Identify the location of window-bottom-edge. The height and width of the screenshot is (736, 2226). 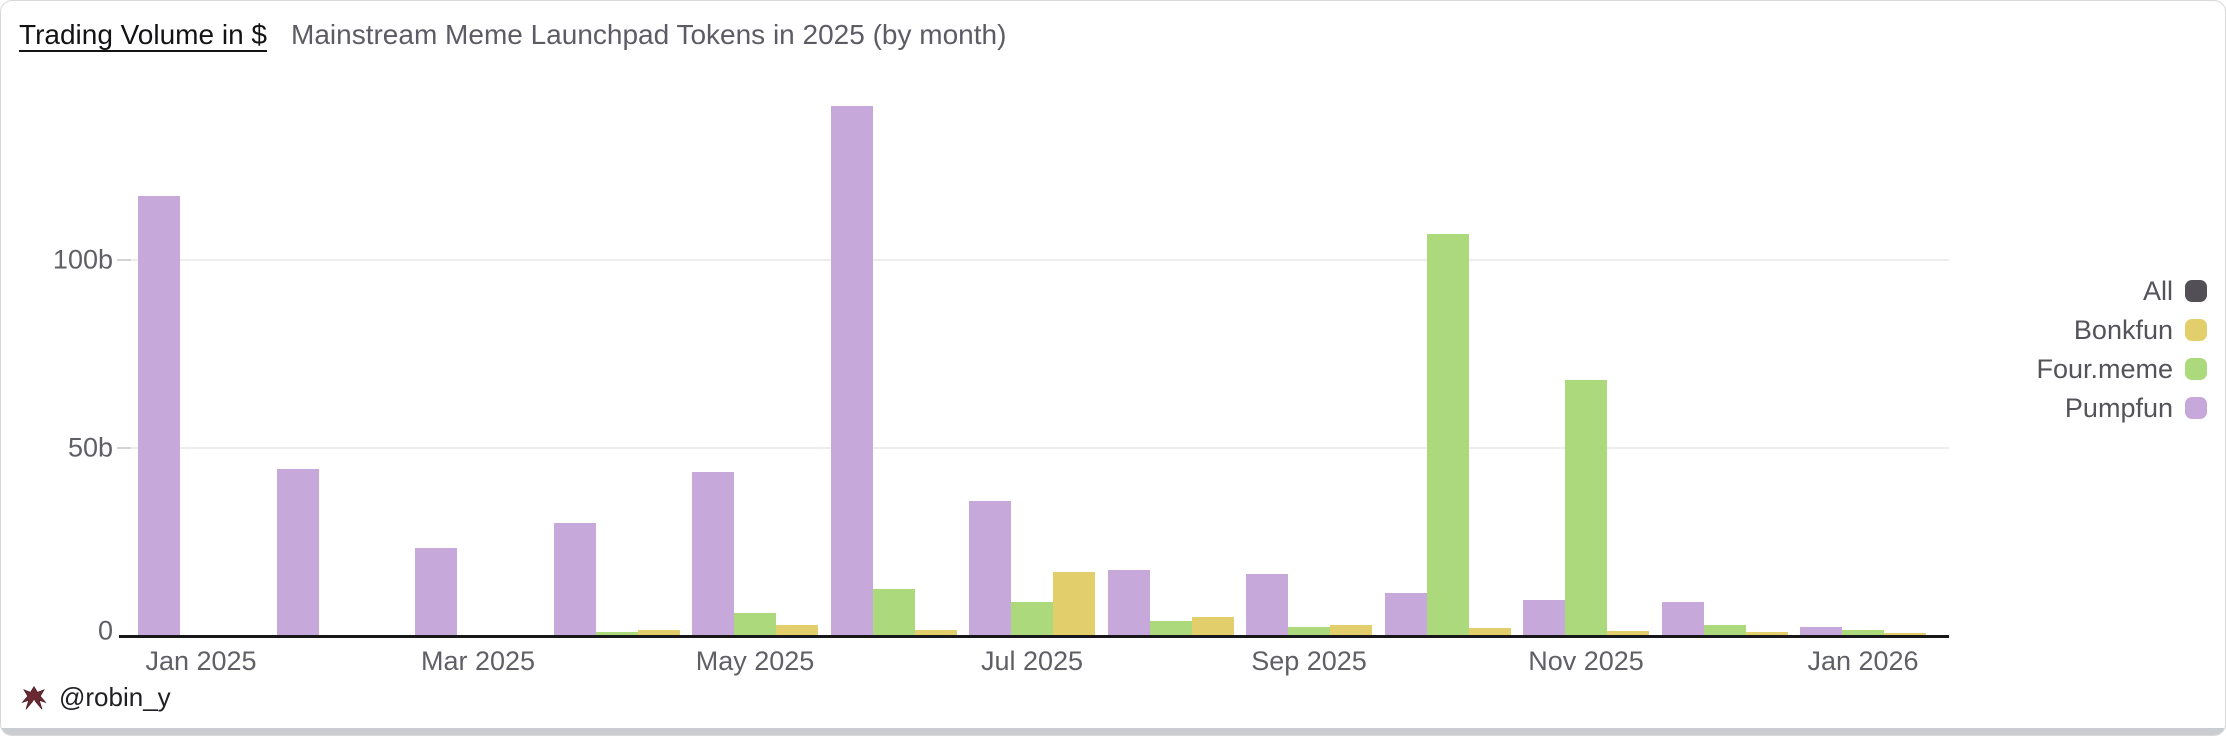
(1113, 731).